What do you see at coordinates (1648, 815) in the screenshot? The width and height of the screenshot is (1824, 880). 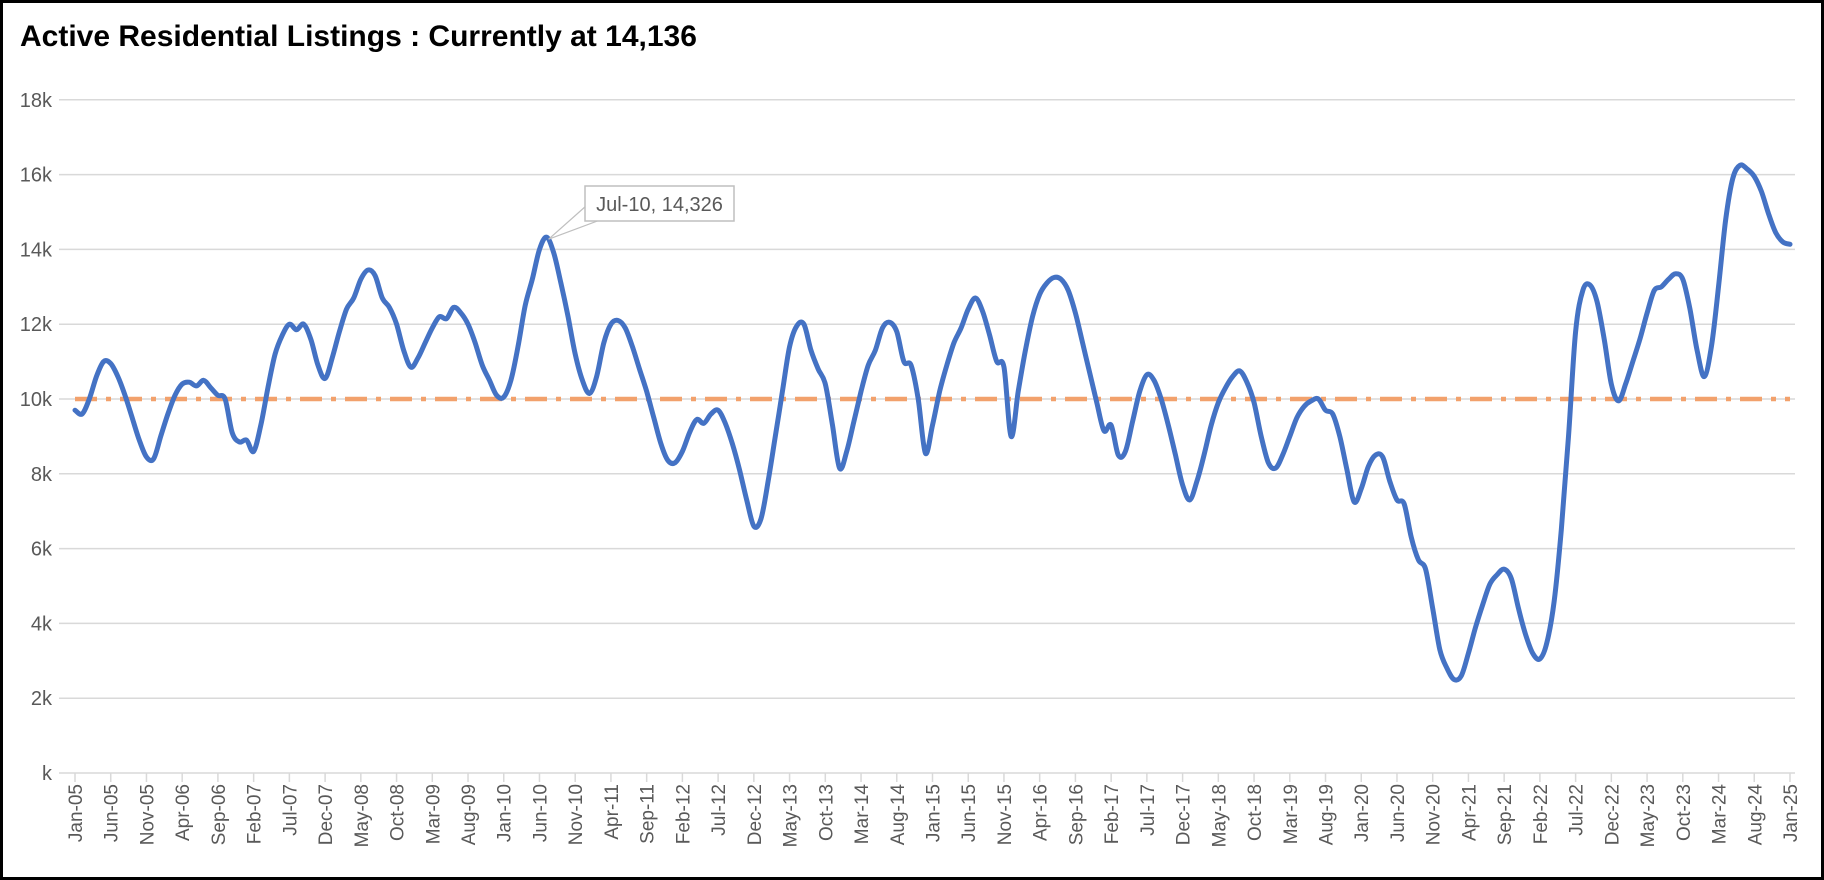 I see `x-tick-label: May-23` at bounding box center [1648, 815].